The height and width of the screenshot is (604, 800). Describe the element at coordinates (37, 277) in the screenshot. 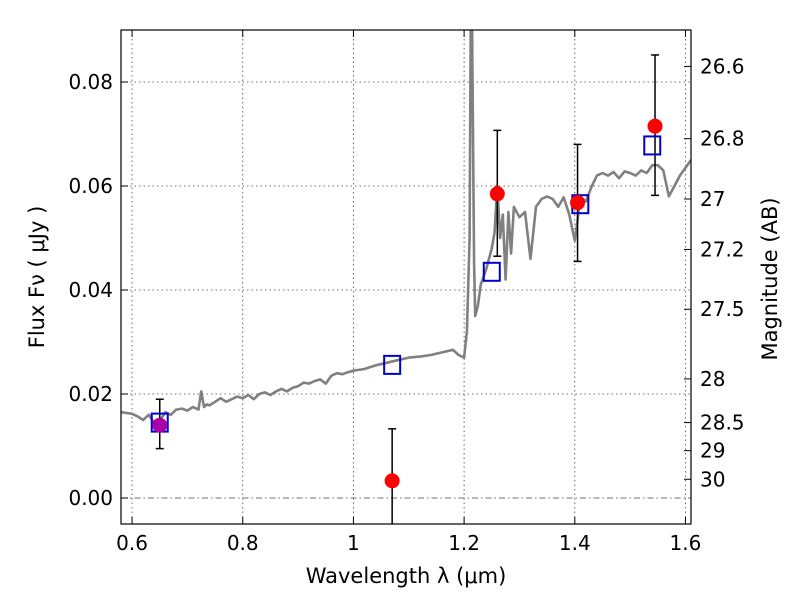

I see `y-axis-label: Flux Fν ( μJy )` at that location.